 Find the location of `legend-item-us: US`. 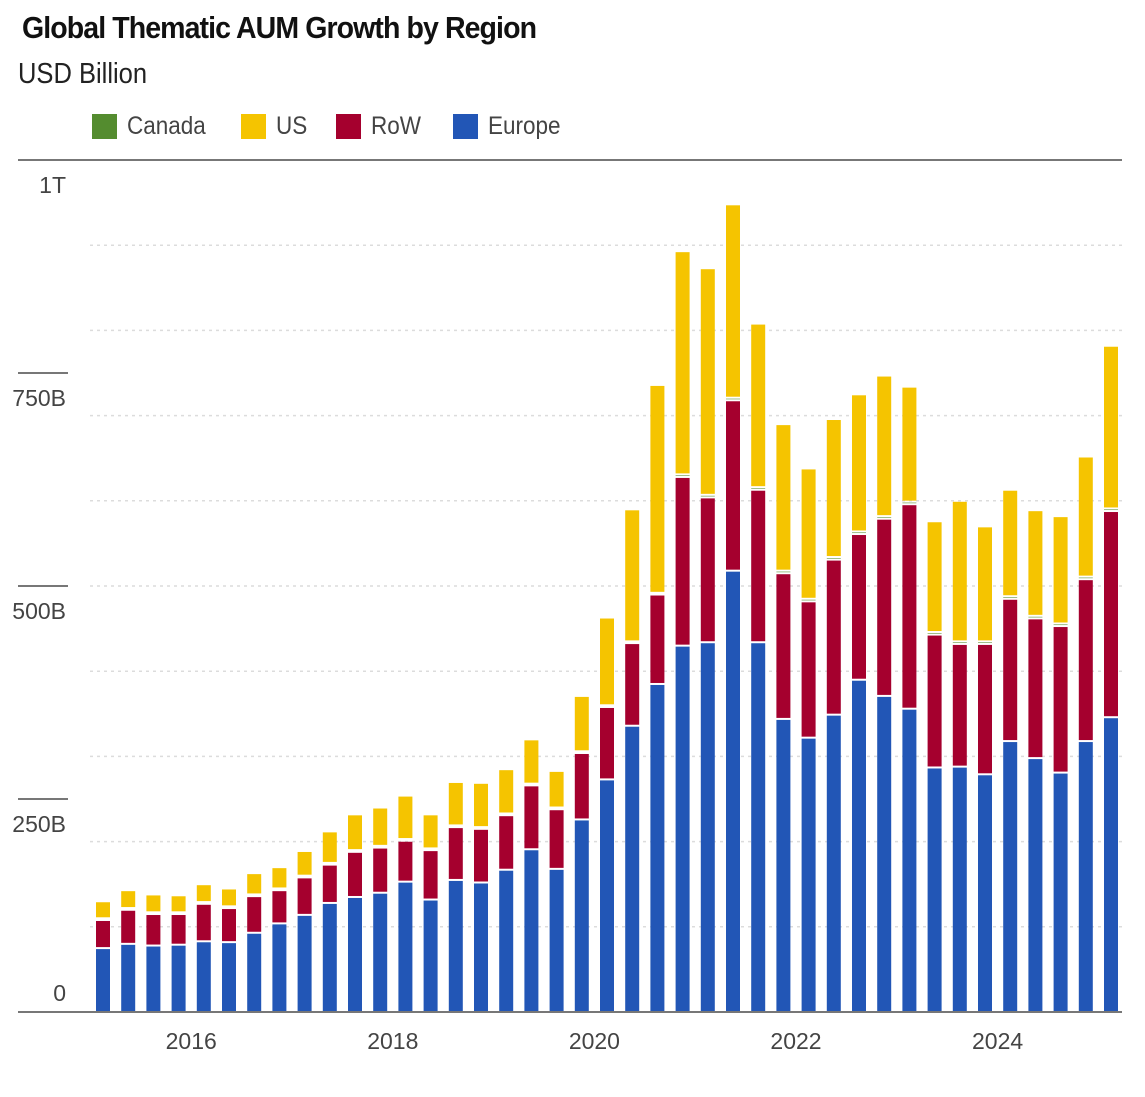

legend-item-us: US is located at coordinates (275, 126).